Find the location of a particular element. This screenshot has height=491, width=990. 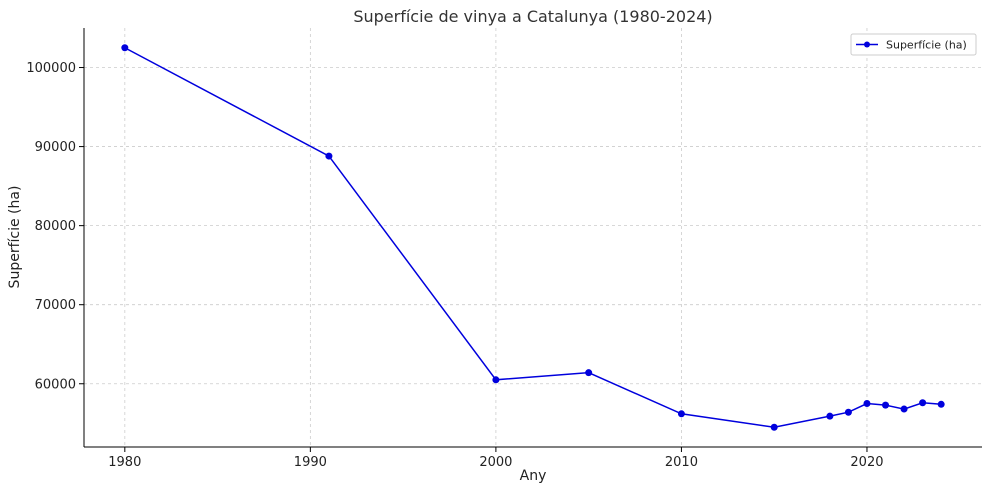

x-axis-title: Any is located at coordinates (533, 476).